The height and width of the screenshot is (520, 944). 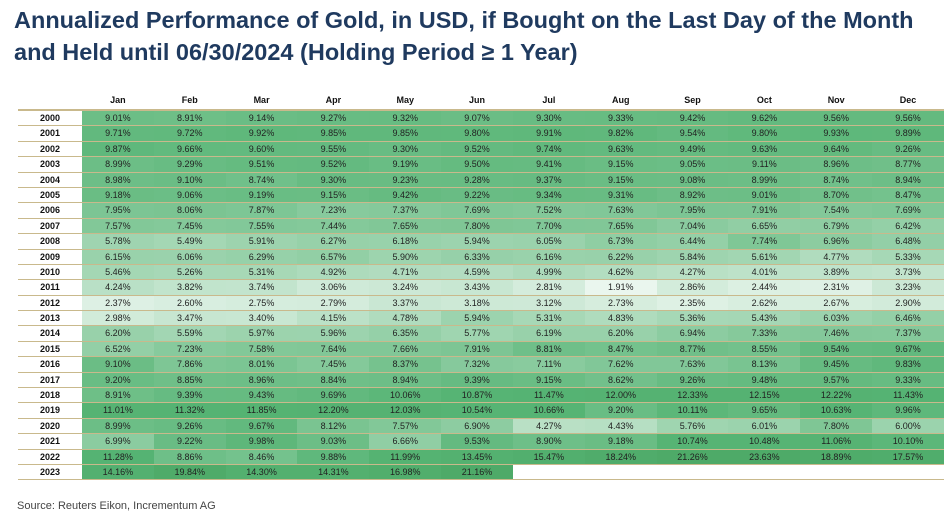 What do you see at coordinates (836, 395) in the screenshot?
I see `heatmap-cell: 12.22%` at bounding box center [836, 395].